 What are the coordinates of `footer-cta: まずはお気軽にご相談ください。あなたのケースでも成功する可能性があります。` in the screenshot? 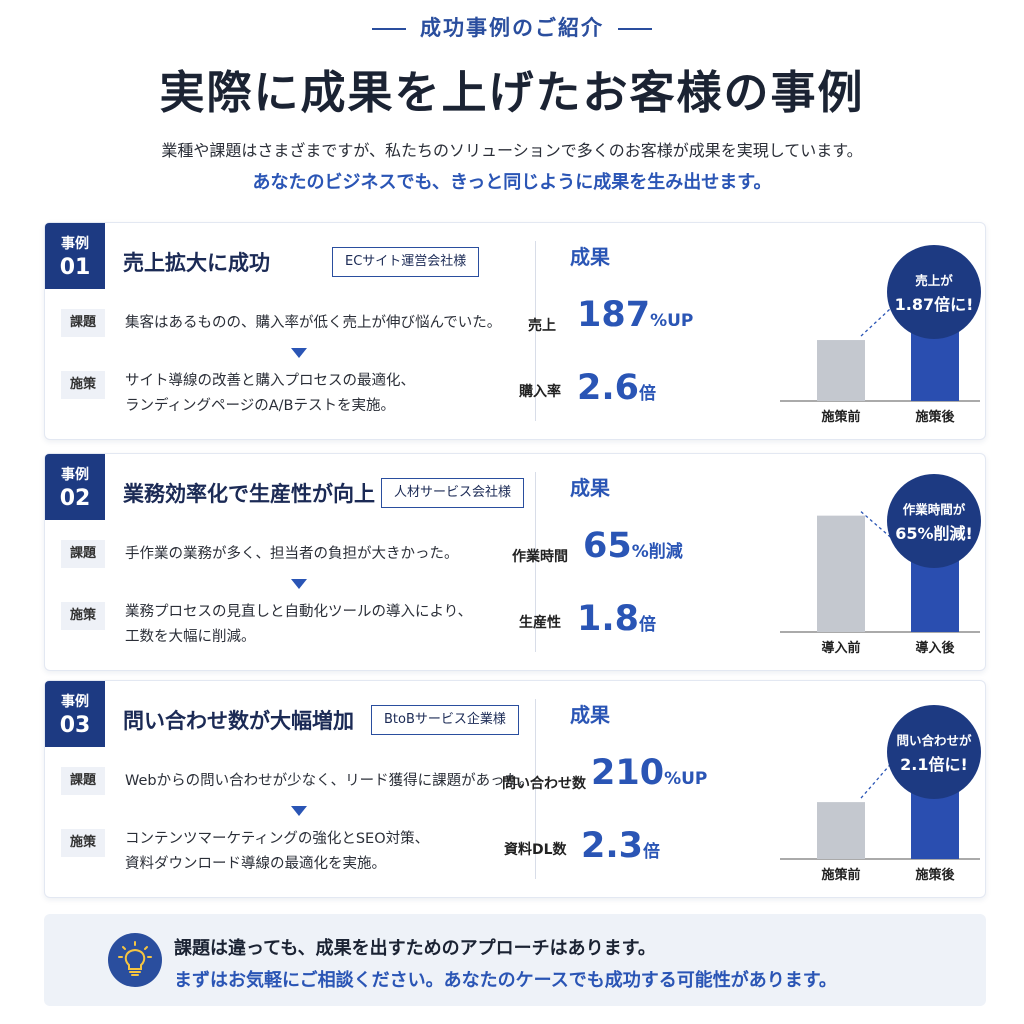 It's located at (505, 980).